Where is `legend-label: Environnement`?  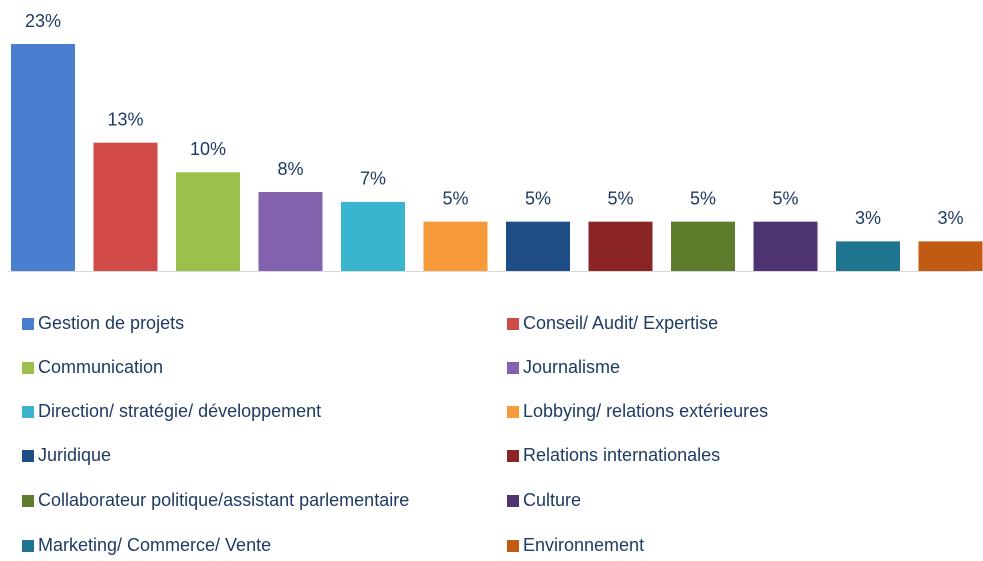 legend-label: Environnement is located at coordinates (583, 545).